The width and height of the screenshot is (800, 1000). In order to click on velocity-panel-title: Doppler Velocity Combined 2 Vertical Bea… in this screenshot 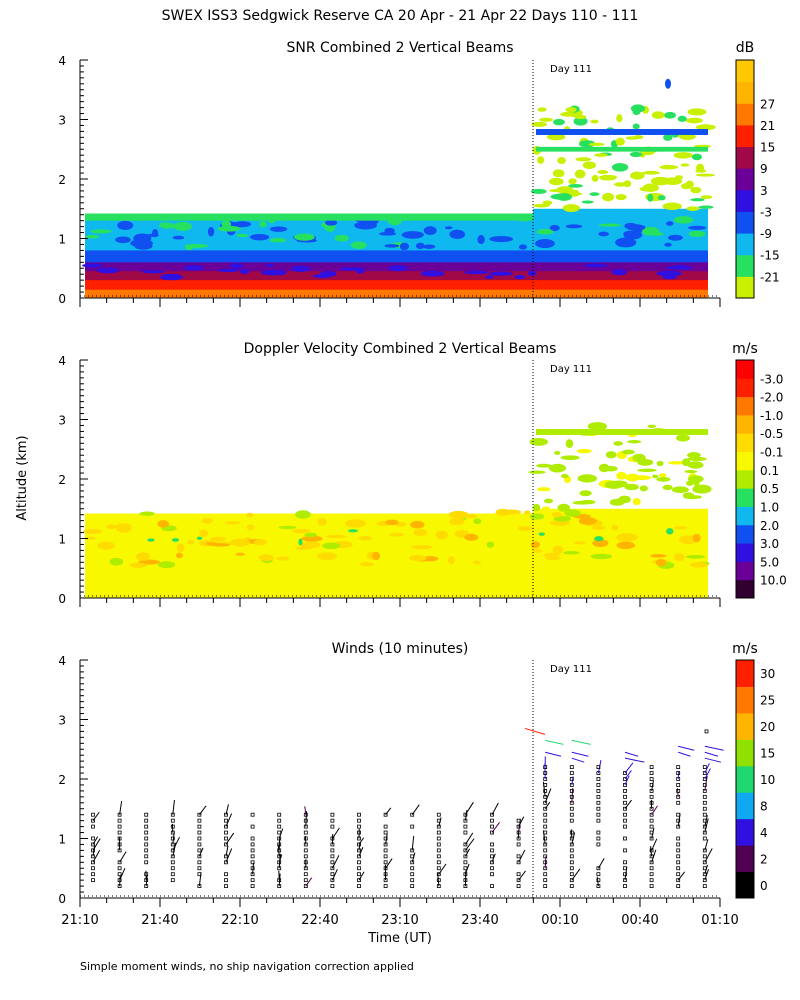, I will do `click(400, 349)`.